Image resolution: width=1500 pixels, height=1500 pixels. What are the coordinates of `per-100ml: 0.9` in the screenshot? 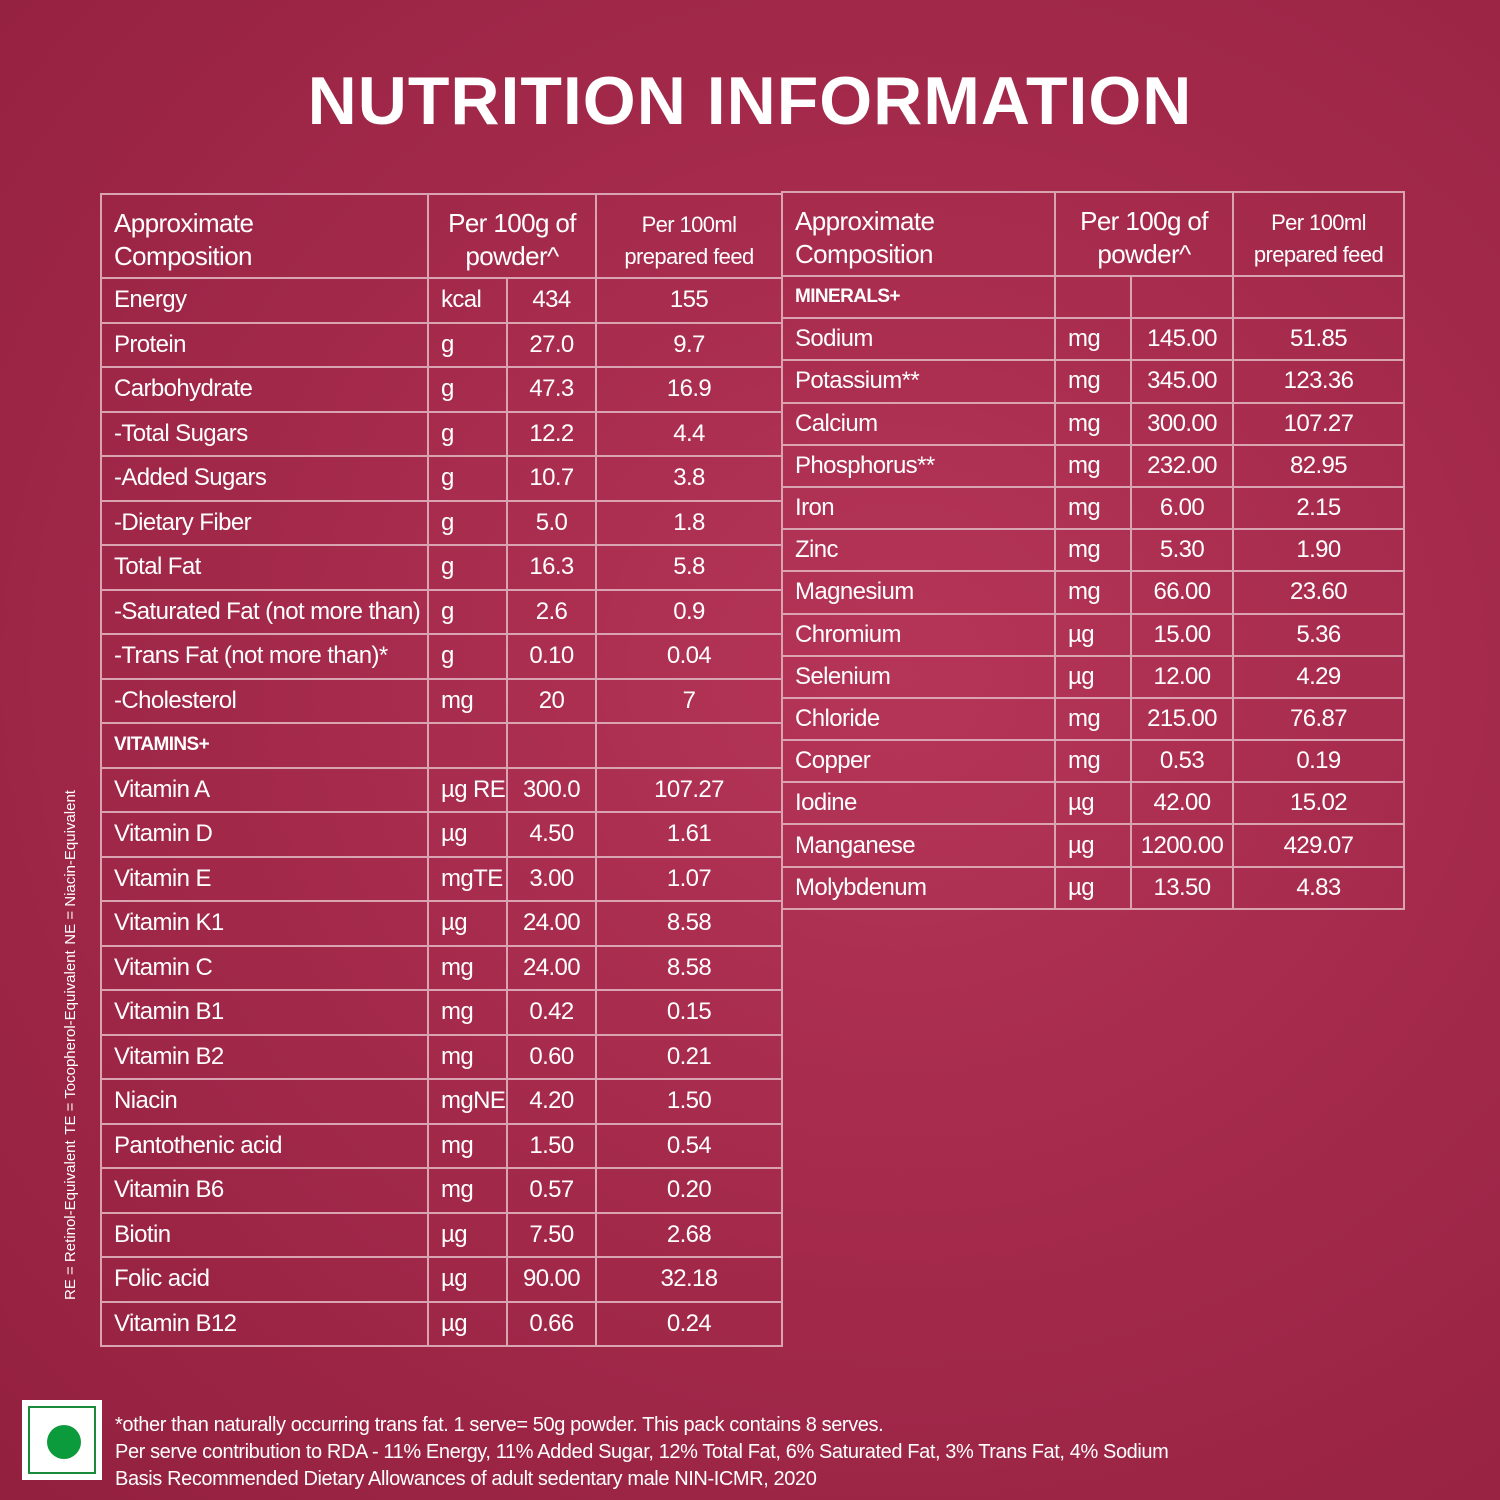 It's located at (689, 611).